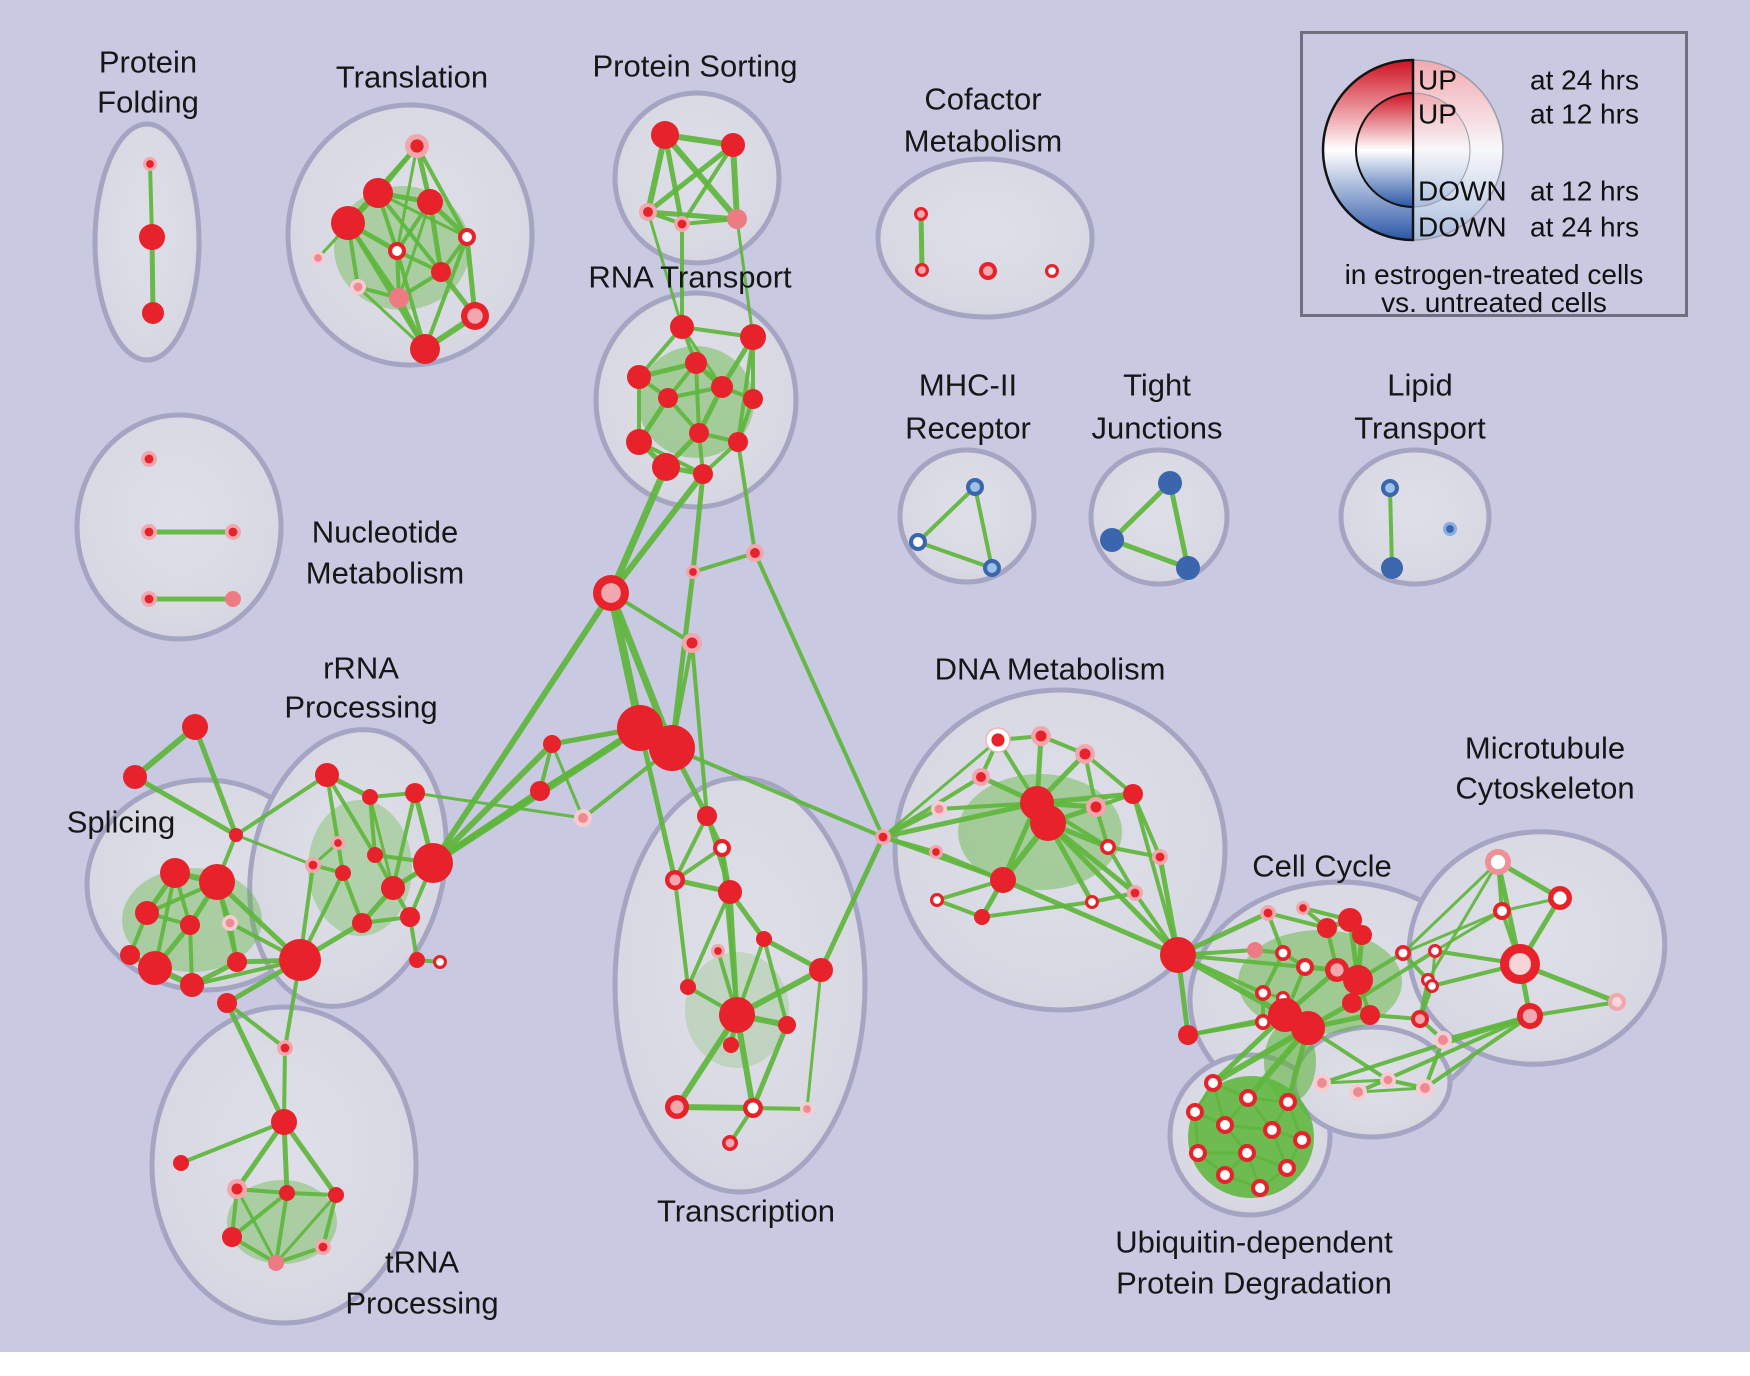 Image resolution: width=1750 pixels, height=1376 pixels. I want to click on node-tn3, so click(237, 1189).